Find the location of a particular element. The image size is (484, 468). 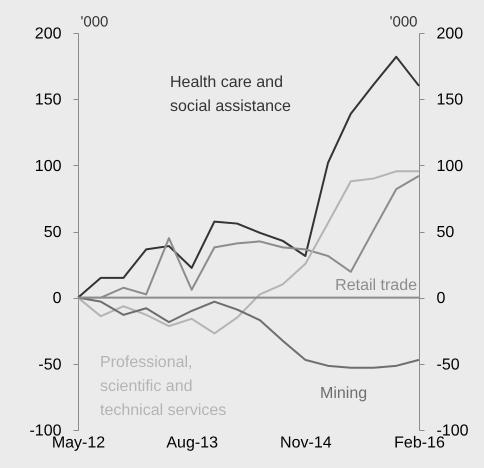

y2-tick-label: -50 is located at coordinates (448, 365).